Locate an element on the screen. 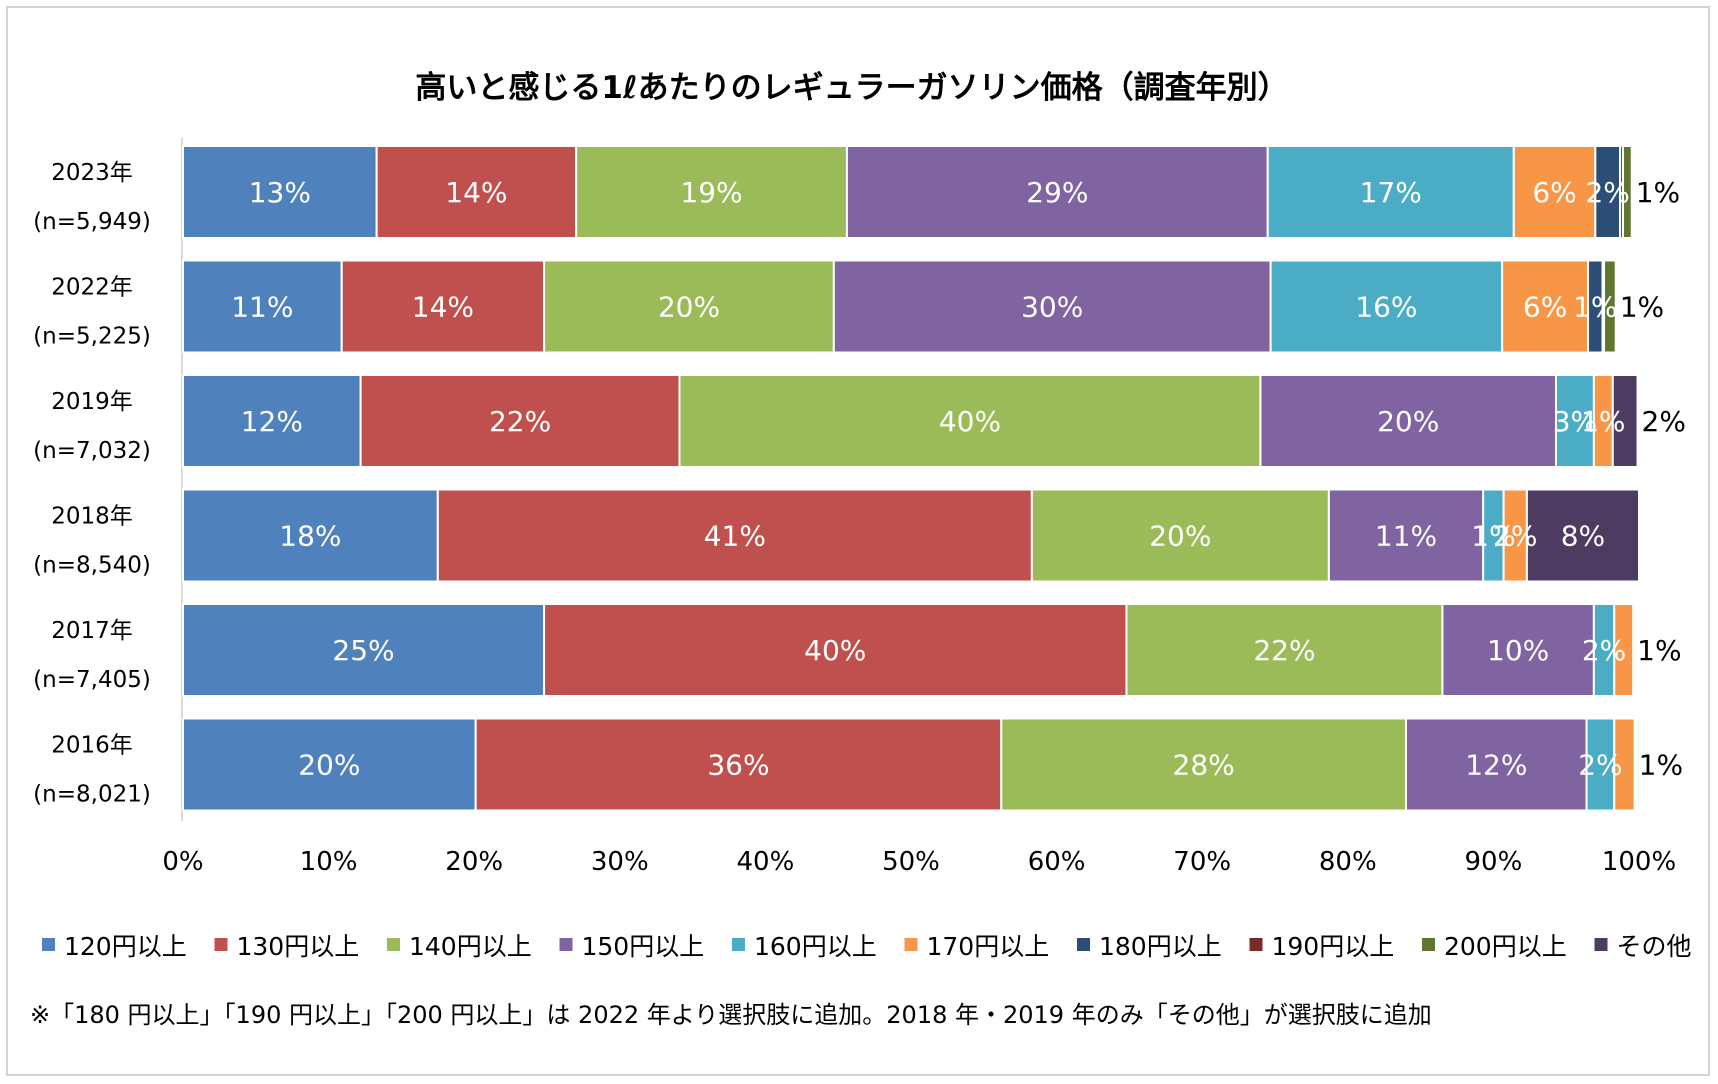  x-tick-label: 40% is located at coordinates (766, 862).